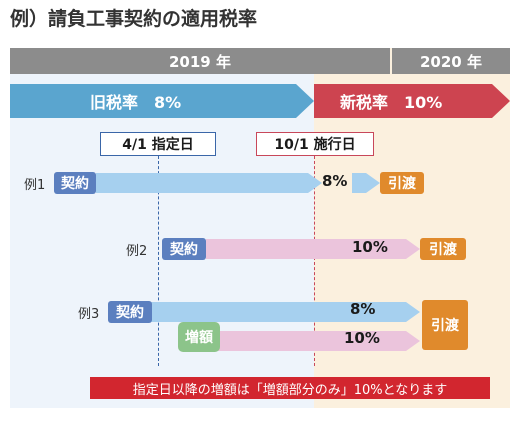 This screenshot has height=425, width=520. Describe the element at coordinates (391, 102) in the screenshot. I see `new-rate-label: 新税率 10%` at that location.